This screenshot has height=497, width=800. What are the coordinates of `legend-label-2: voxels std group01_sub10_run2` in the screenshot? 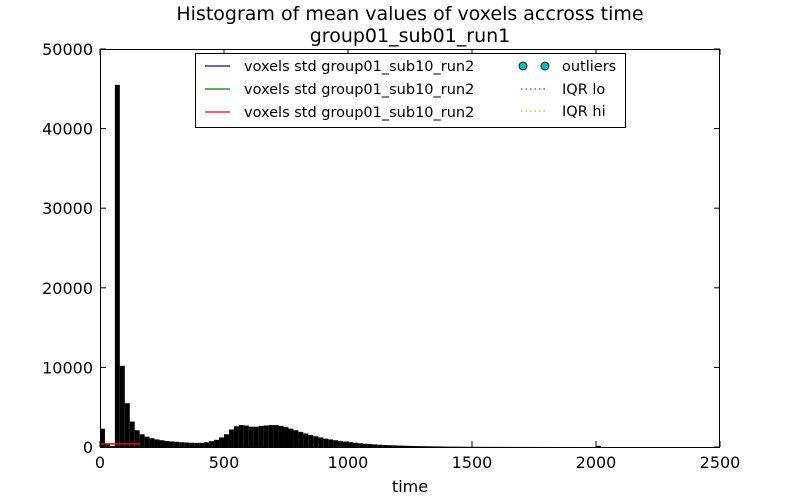 It's located at (359, 90).